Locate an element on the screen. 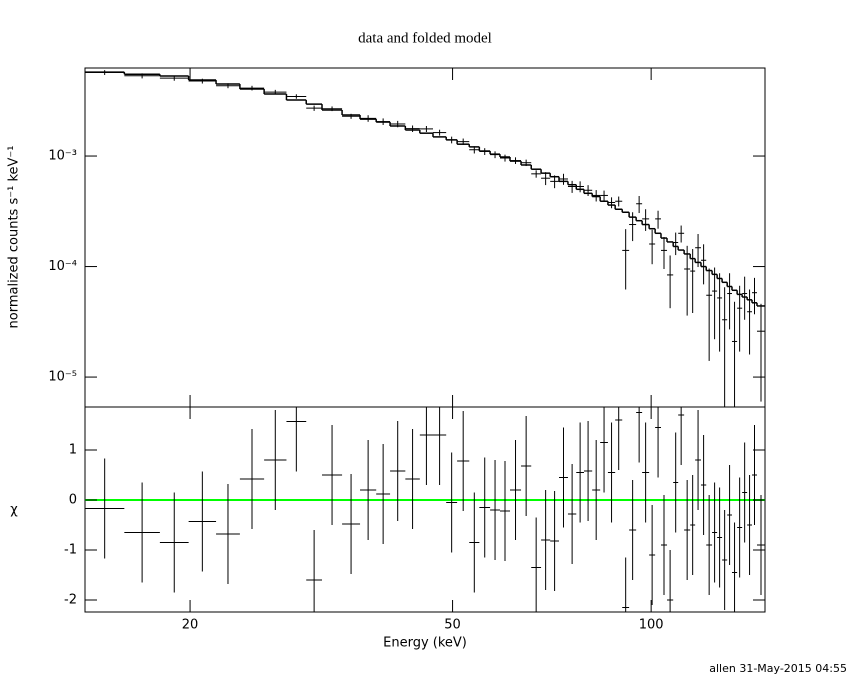 The image size is (850, 680). x-axis-label: Energy (keV) is located at coordinates (425, 643).